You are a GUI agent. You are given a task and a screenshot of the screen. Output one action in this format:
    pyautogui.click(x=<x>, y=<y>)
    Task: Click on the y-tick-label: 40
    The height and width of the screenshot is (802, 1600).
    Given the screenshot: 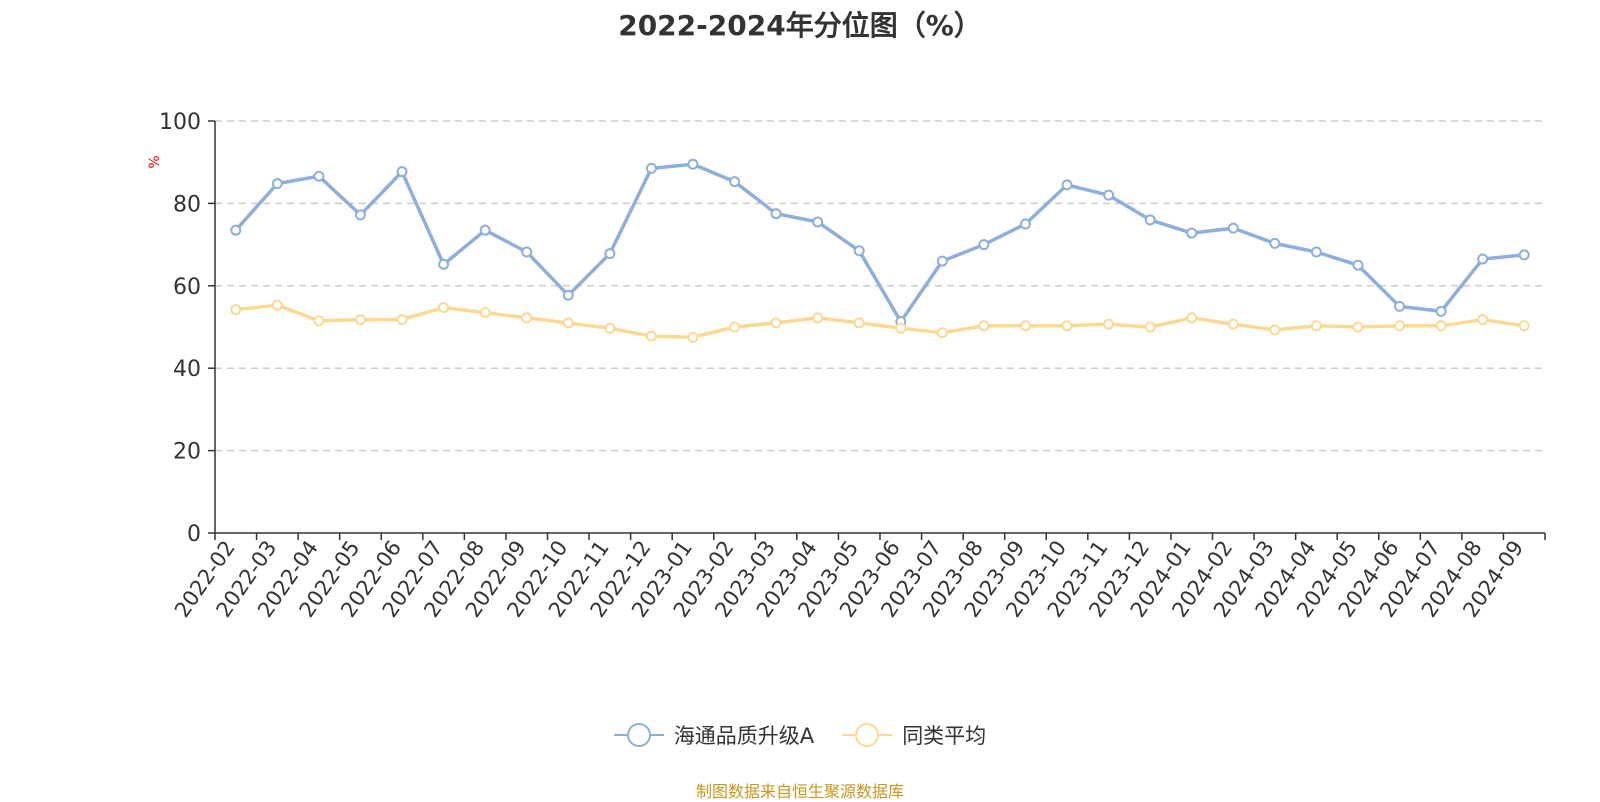 What is the action you would take?
    pyautogui.click(x=187, y=369)
    